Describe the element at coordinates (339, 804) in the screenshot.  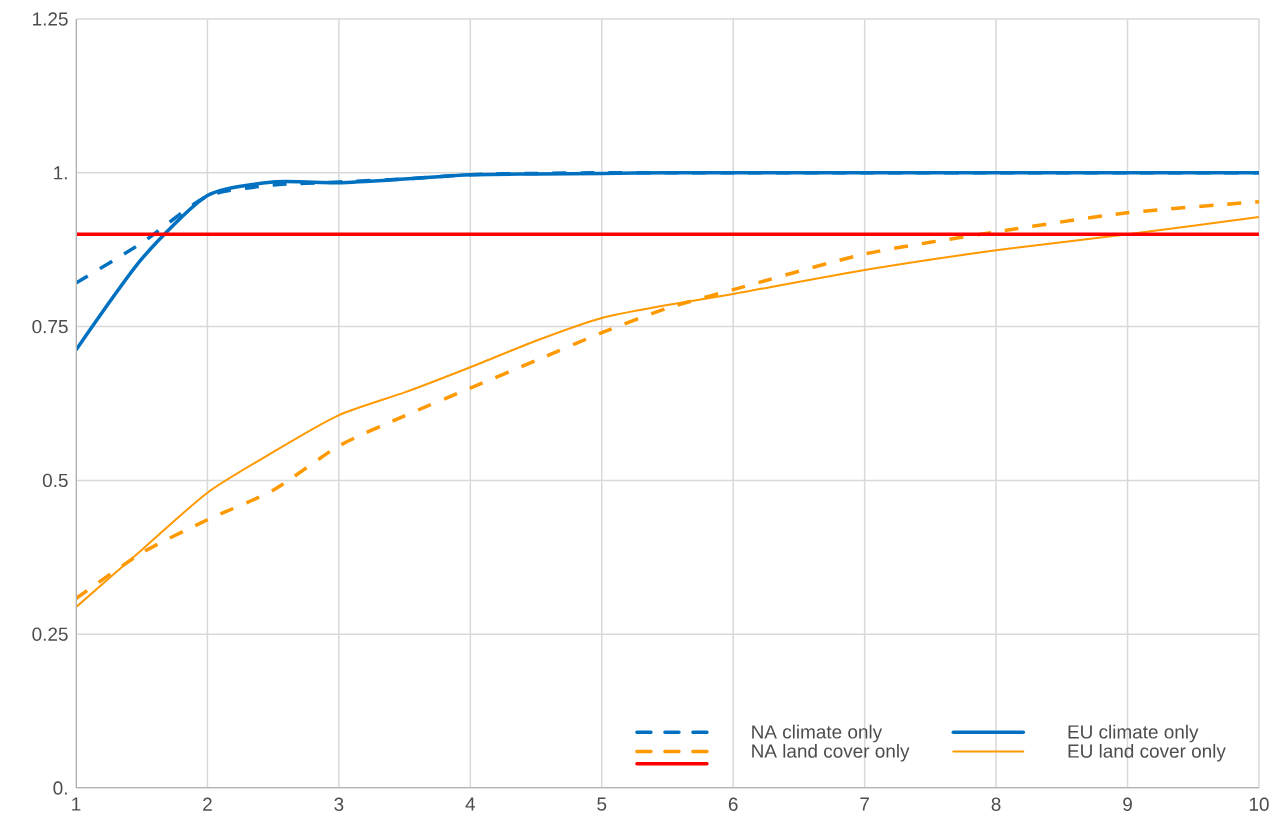
I see `x-tick-label: 3` at that location.